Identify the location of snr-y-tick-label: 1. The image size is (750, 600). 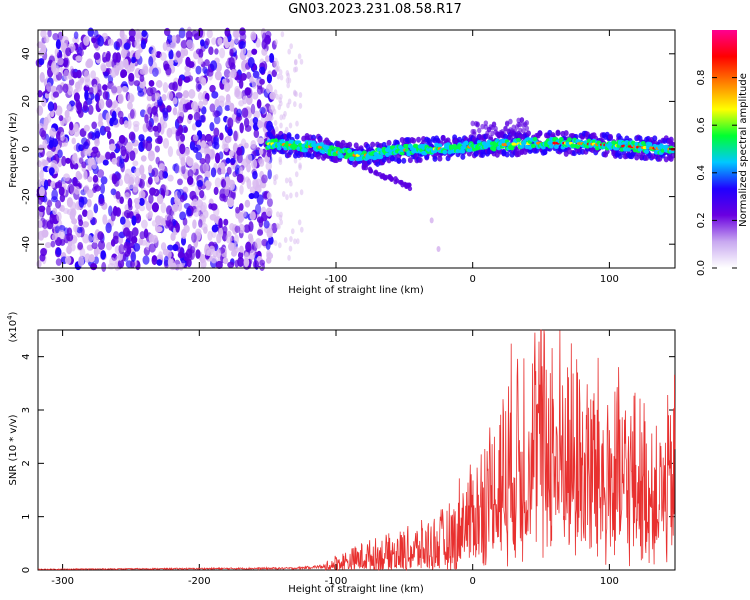
(26, 516).